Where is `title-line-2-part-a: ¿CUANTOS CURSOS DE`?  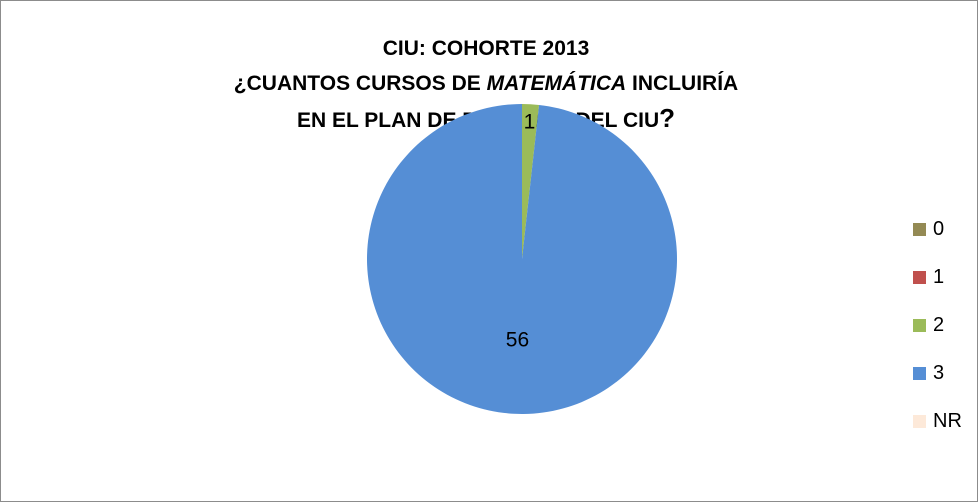
title-line-2-part-a: ¿CUANTOS CURSOS DE is located at coordinates (360, 83).